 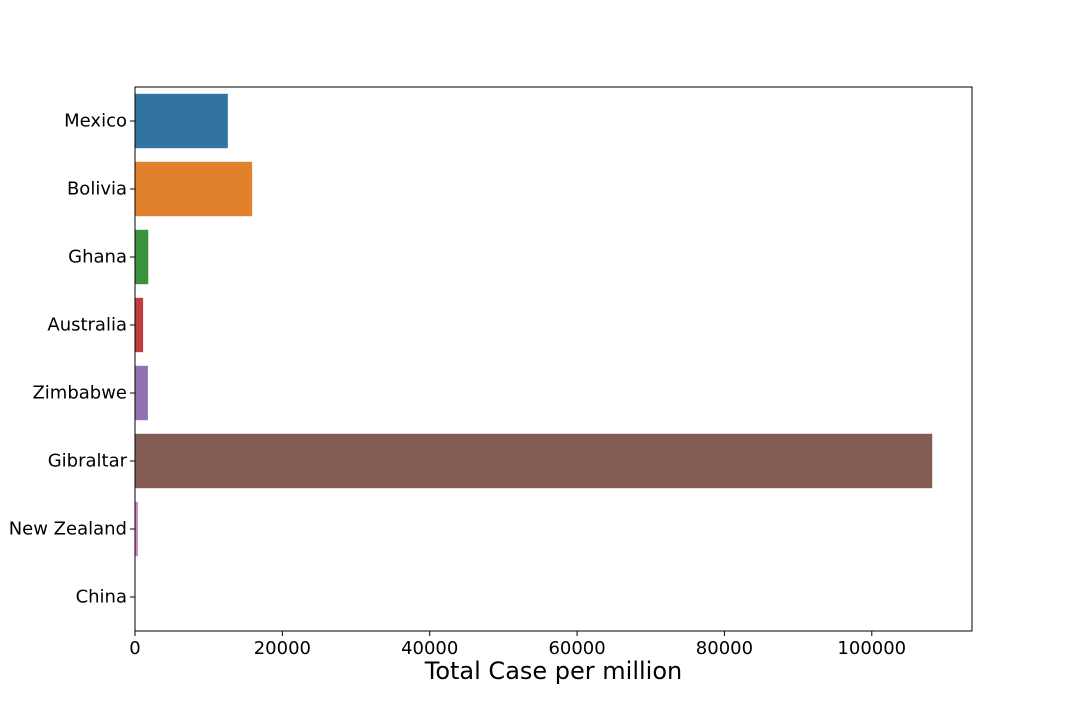 What do you see at coordinates (142, 257) in the screenshot?
I see `bar-ghana` at bounding box center [142, 257].